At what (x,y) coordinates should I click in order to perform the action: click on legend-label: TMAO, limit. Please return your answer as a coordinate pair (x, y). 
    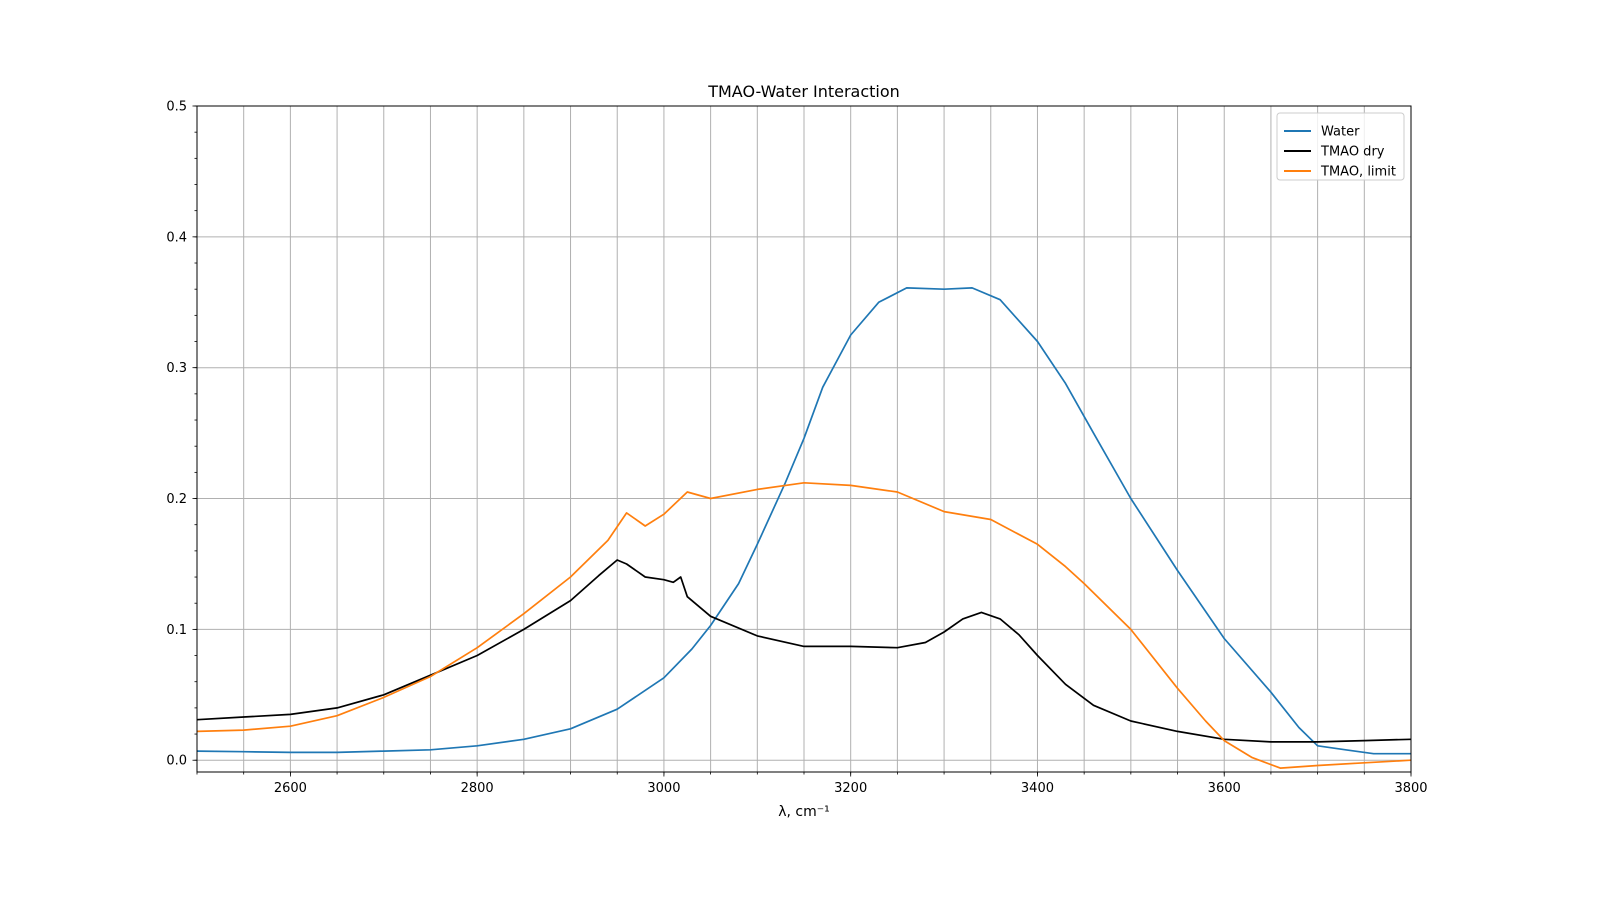
    Looking at the image, I should click on (1358, 172).